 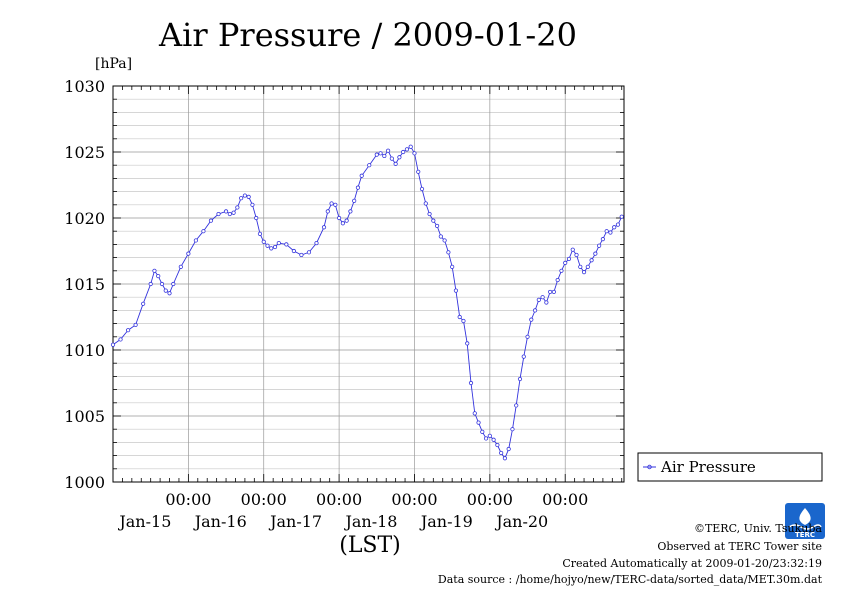 What do you see at coordinates (805, 516) in the screenshot?
I see `logo-drop-icon` at bounding box center [805, 516].